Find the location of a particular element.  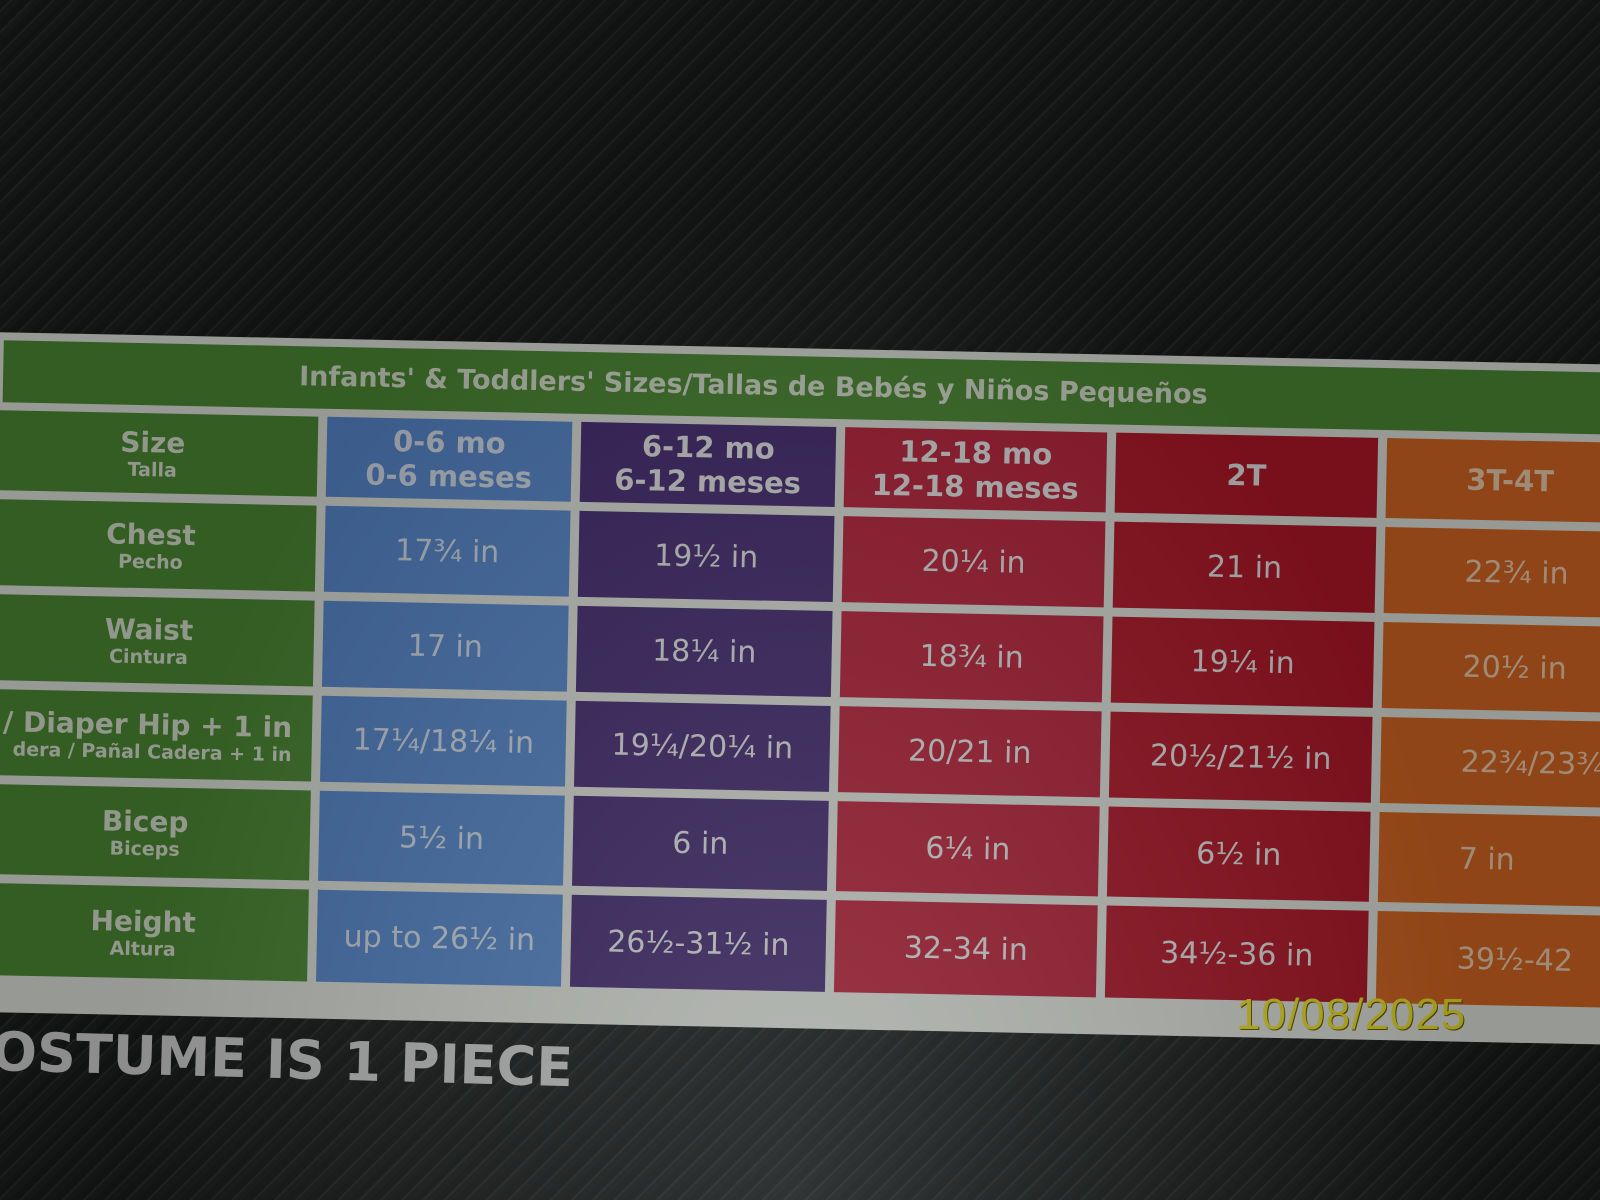

size-header: 3T-4T is located at coordinates (1492, 481).